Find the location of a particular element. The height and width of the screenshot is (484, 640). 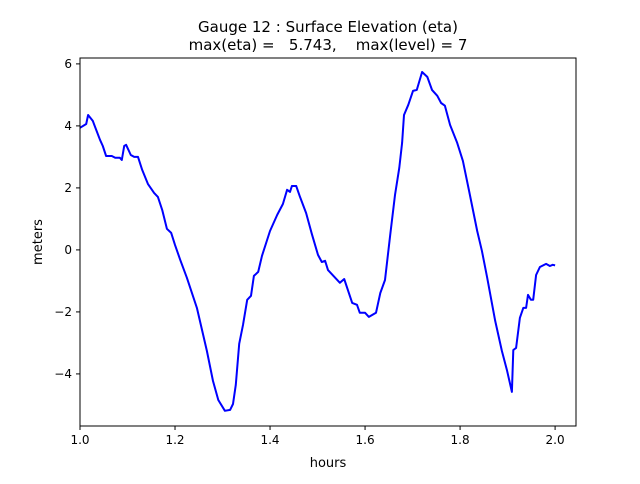

y-tick-label: 0 is located at coordinates (68, 250).